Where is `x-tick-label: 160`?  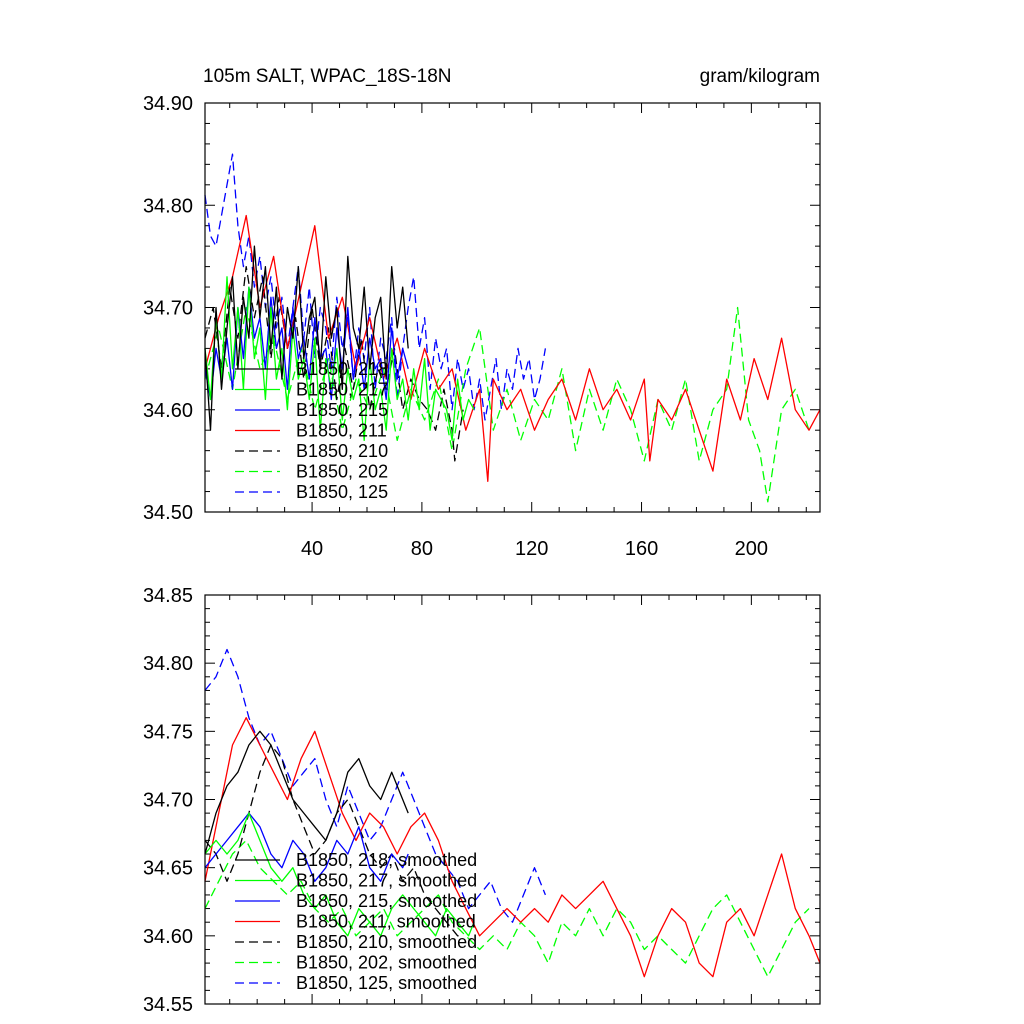
x-tick-label: 160 is located at coordinates (641, 549).